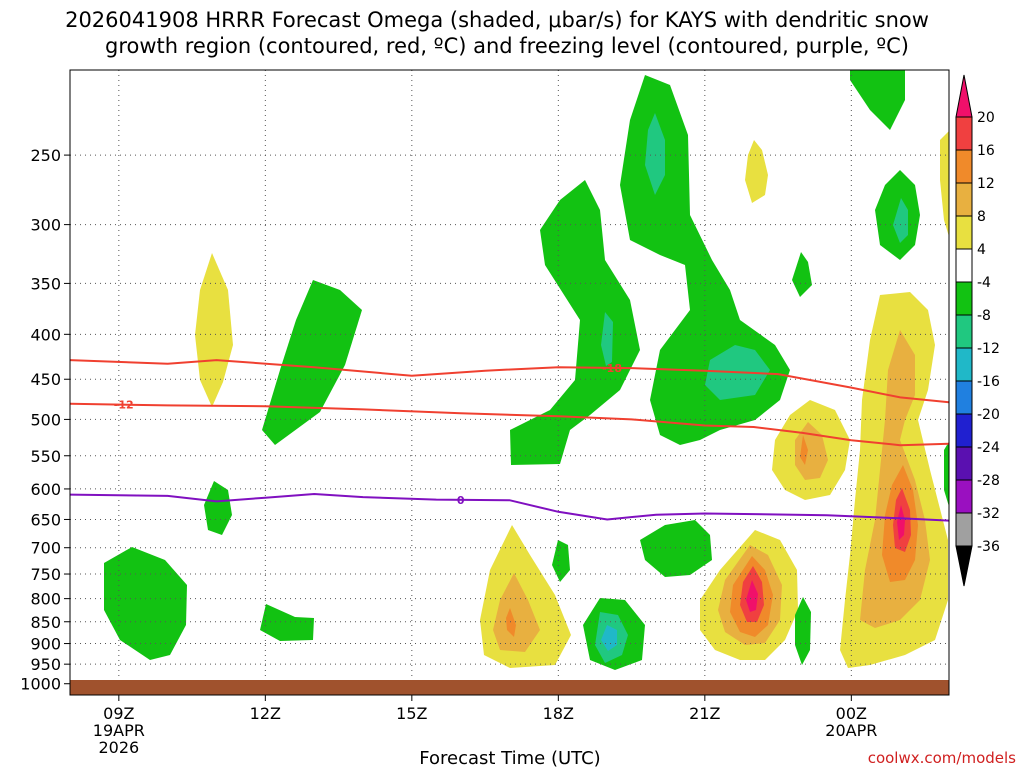 The width and height of the screenshot is (1024, 768). What do you see at coordinates (45, 379) in the screenshot?
I see `y-tick-label: 450` at bounding box center [45, 379].